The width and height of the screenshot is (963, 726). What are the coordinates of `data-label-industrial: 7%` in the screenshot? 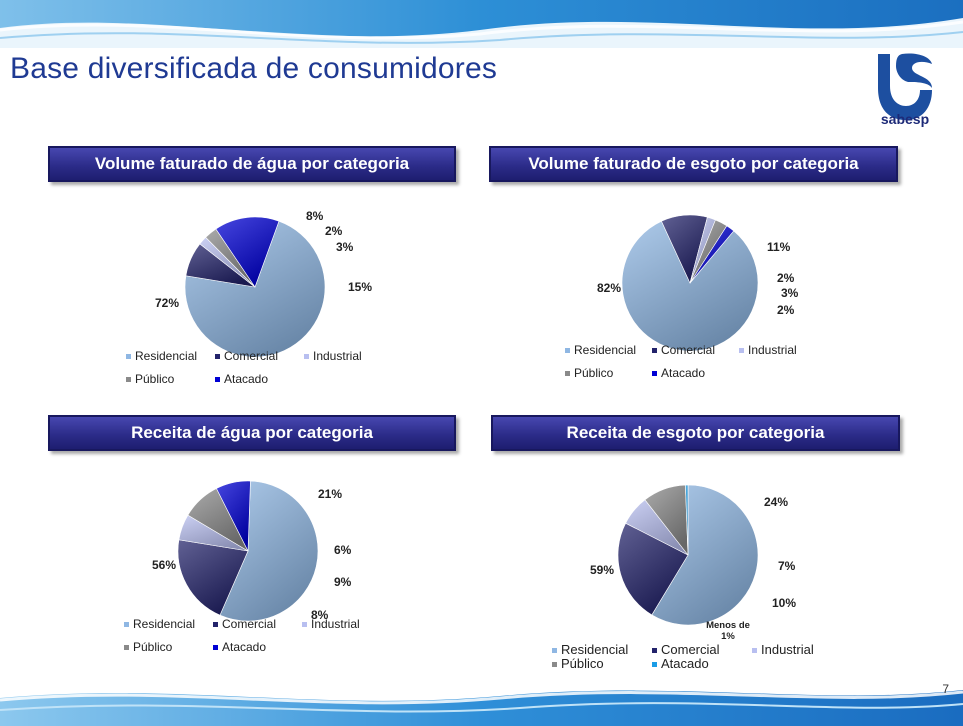 It's located at (787, 566).